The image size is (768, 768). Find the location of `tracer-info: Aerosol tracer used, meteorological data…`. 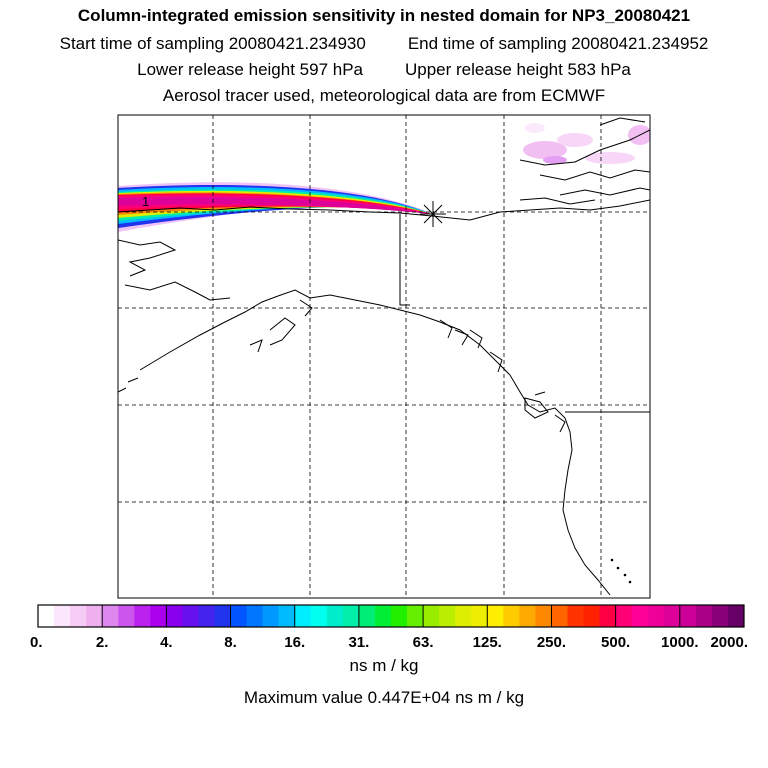

tracer-info: Aerosol tracer used, meteorological data… is located at coordinates (384, 95).